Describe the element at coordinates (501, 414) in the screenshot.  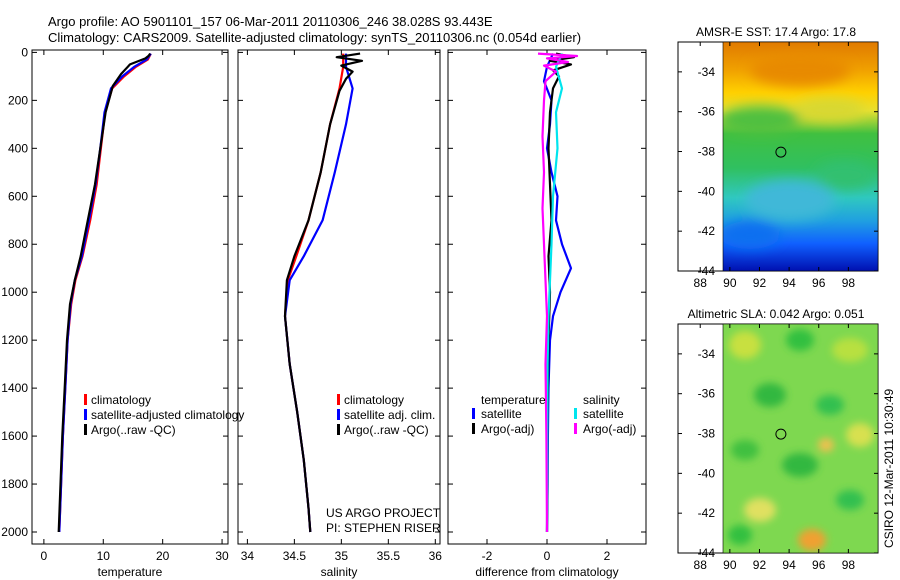
I see `legend-label-temp-satellite: satellite` at that location.